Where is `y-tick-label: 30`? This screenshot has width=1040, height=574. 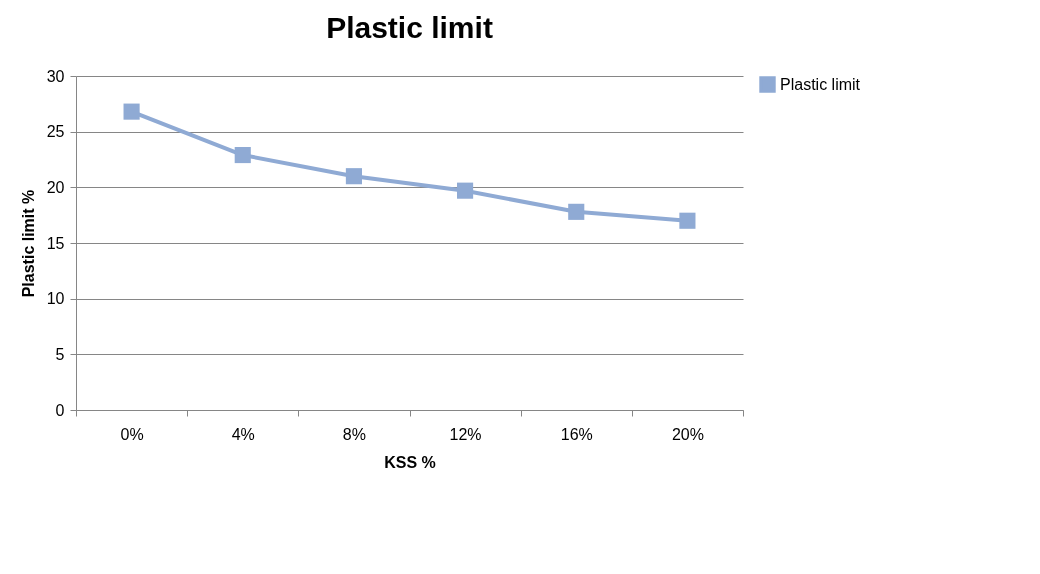 y-tick-label: 30 is located at coordinates (55, 76).